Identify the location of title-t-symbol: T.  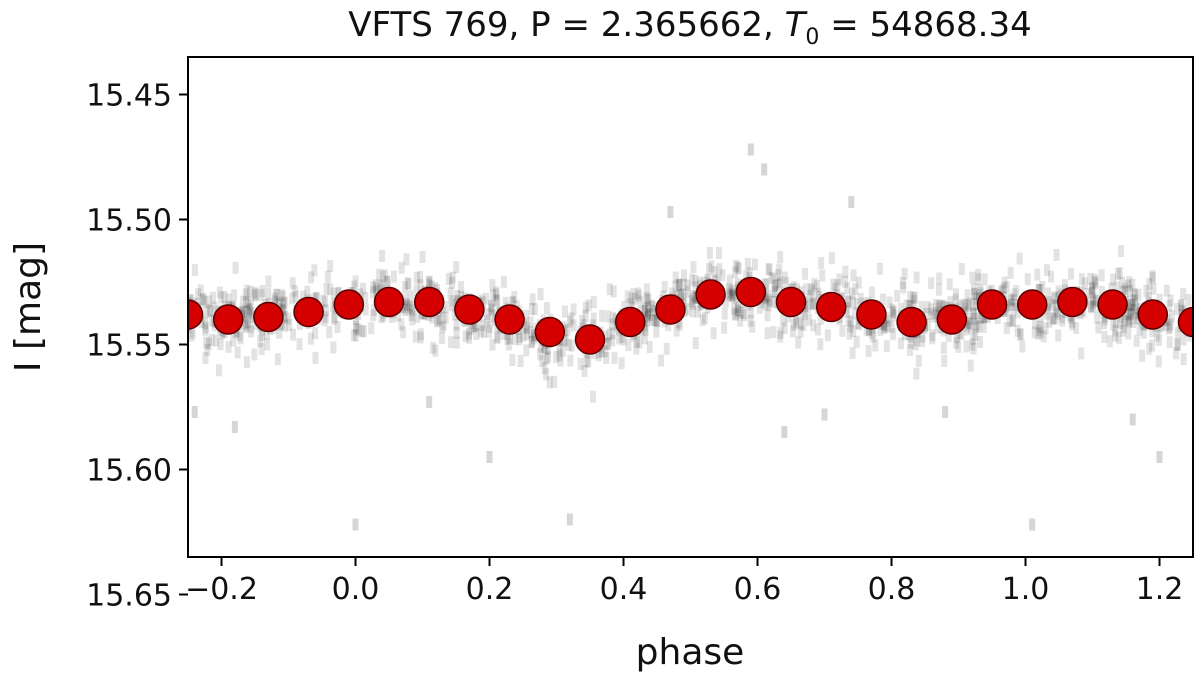
(796, 25).